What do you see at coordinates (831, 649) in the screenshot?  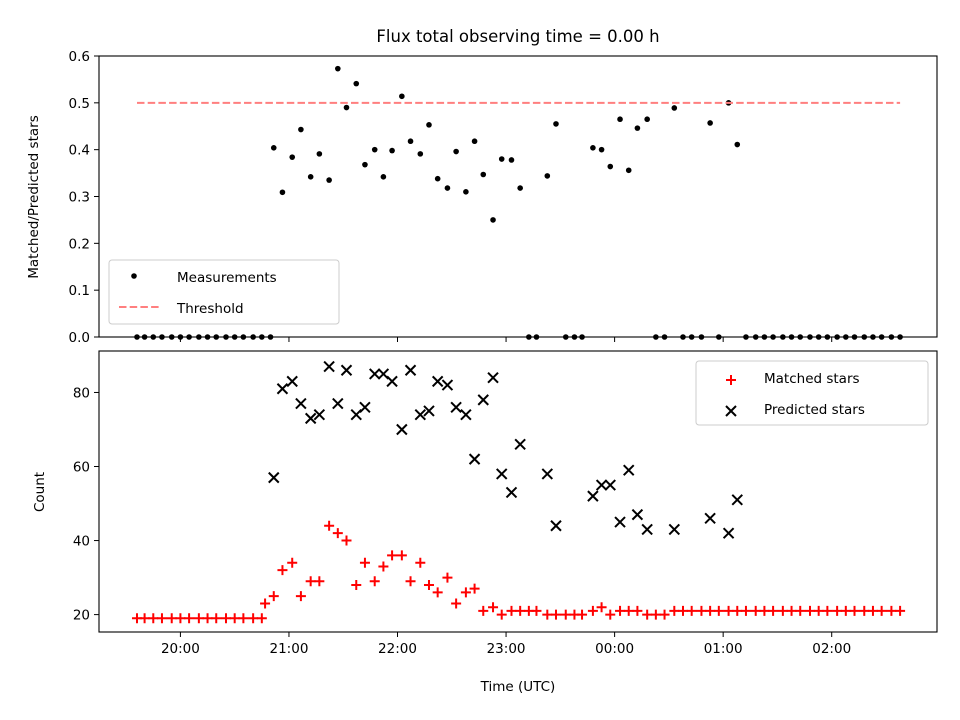 I see `x-tick-label: 02:00` at bounding box center [831, 649].